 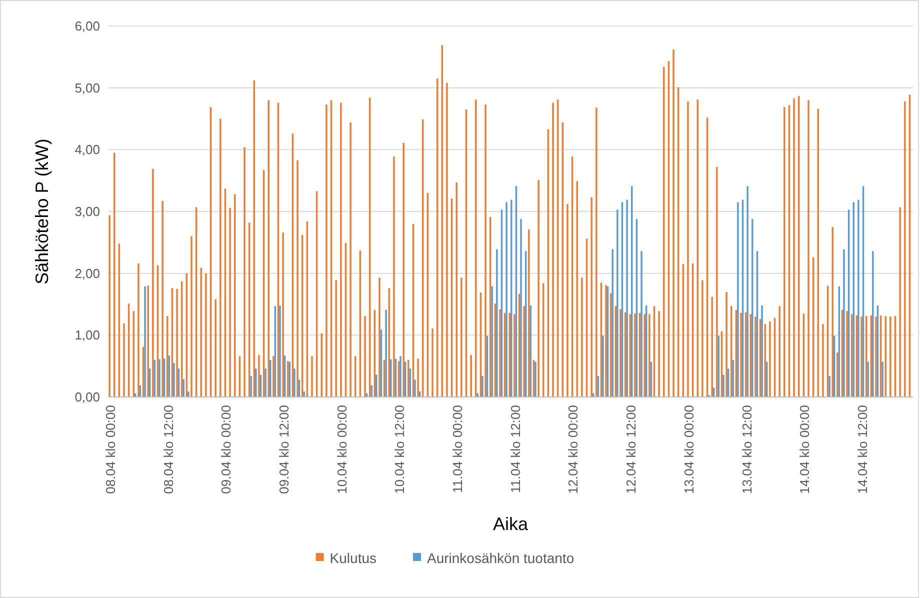 I want to click on legend-label: Aurinkosähkön tuotanto, so click(x=500, y=558).